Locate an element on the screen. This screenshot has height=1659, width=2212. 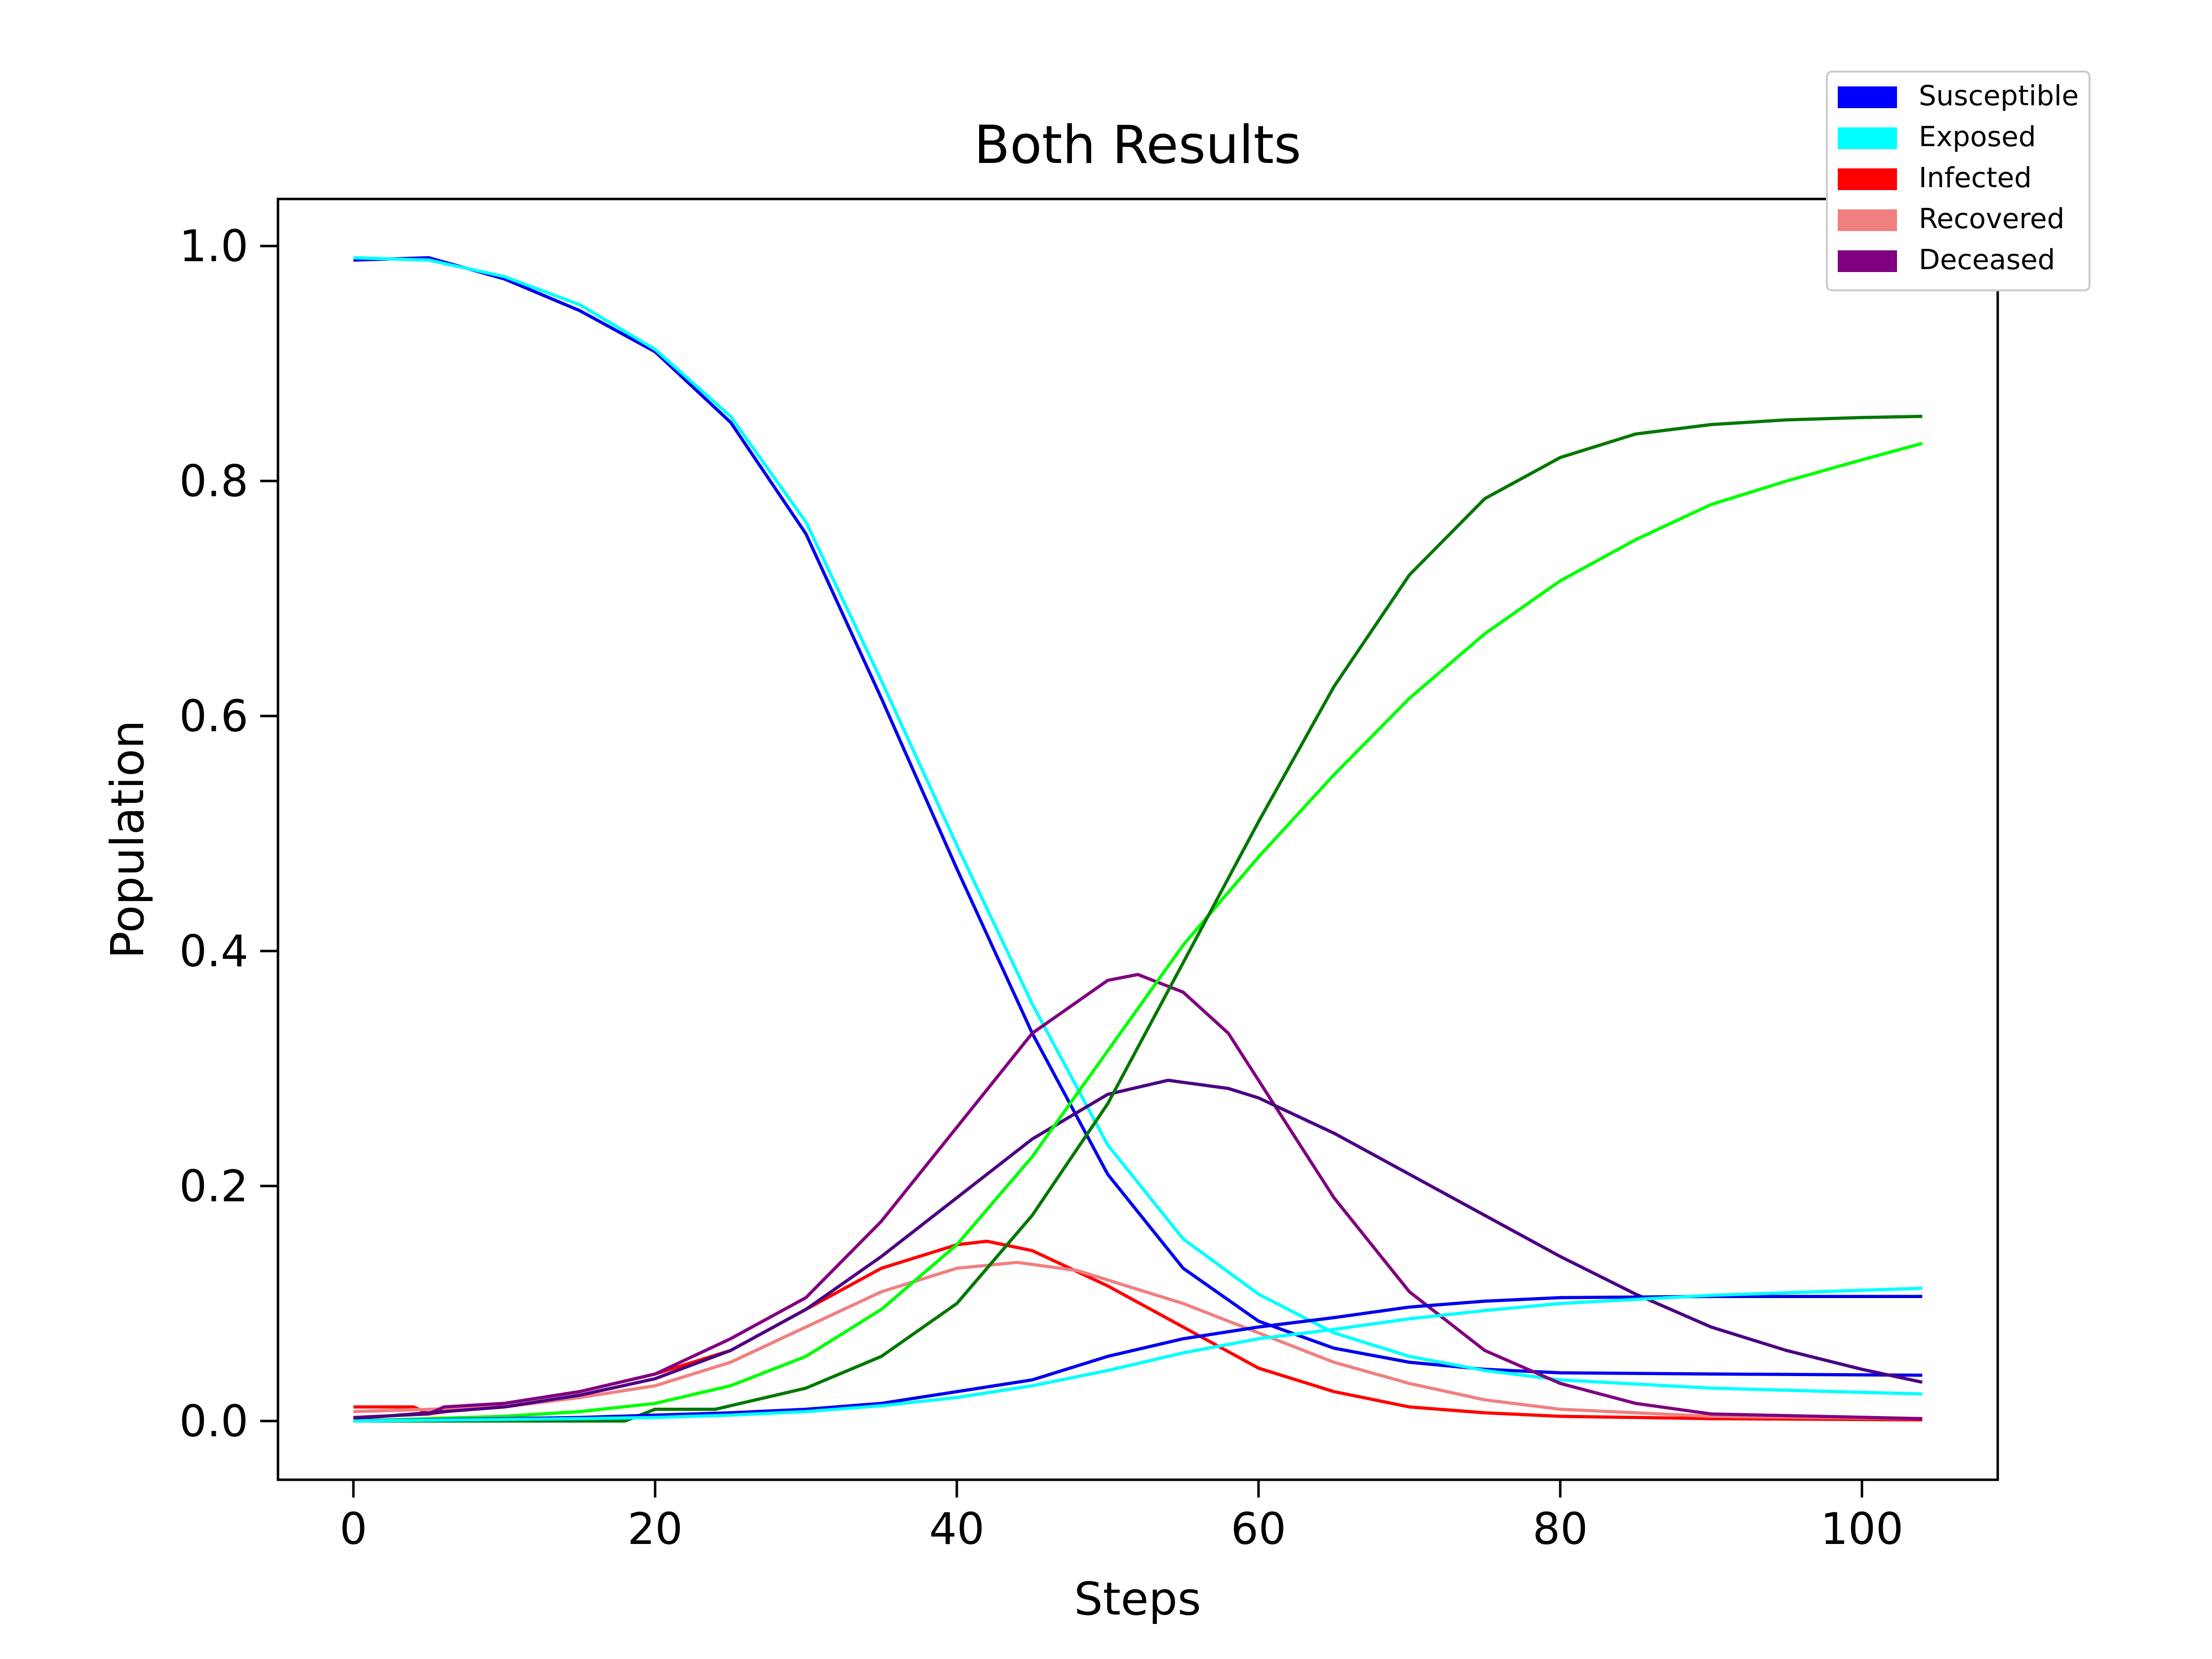
legend-label: Recovered is located at coordinates (1992, 219).